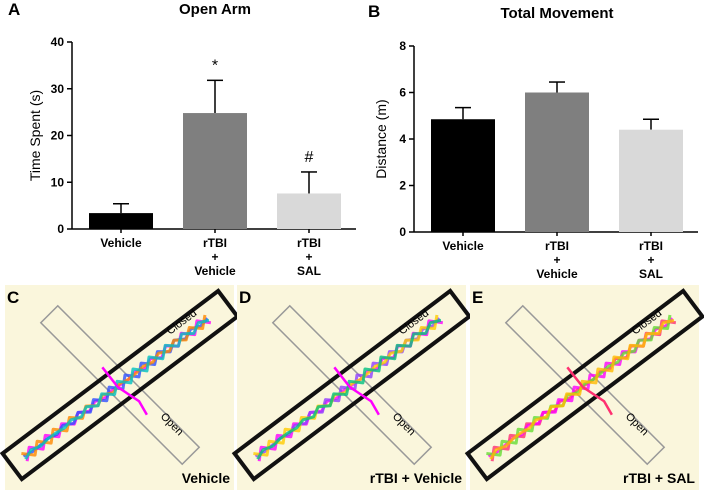 The width and height of the screenshot is (704, 495). I want to click on panel-letter: C, so click(13, 297).